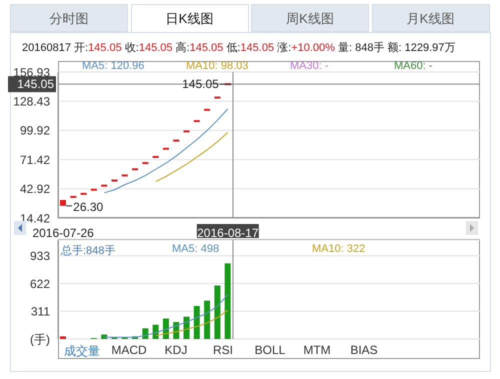 Image resolution: width=500 pixels, height=379 pixels. What do you see at coordinates (40, 311) in the screenshot?
I see `y-tick-label: 311` at bounding box center [40, 311].